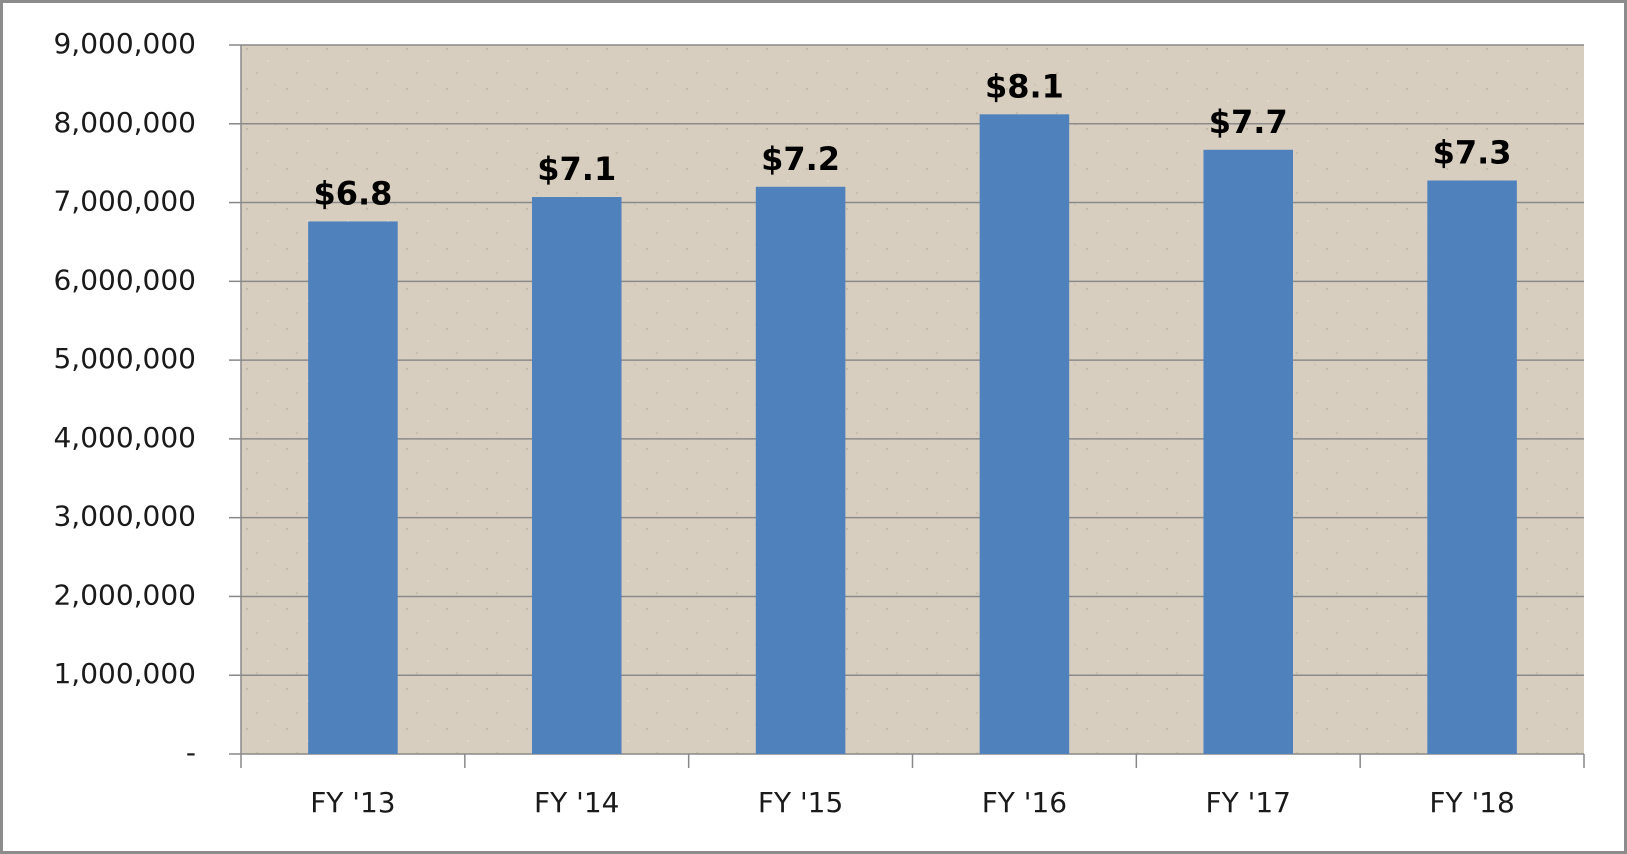 This screenshot has width=1627, height=854. Describe the element at coordinates (1024, 86) in the screenshot. I see `data-label: $8.1` at that location.